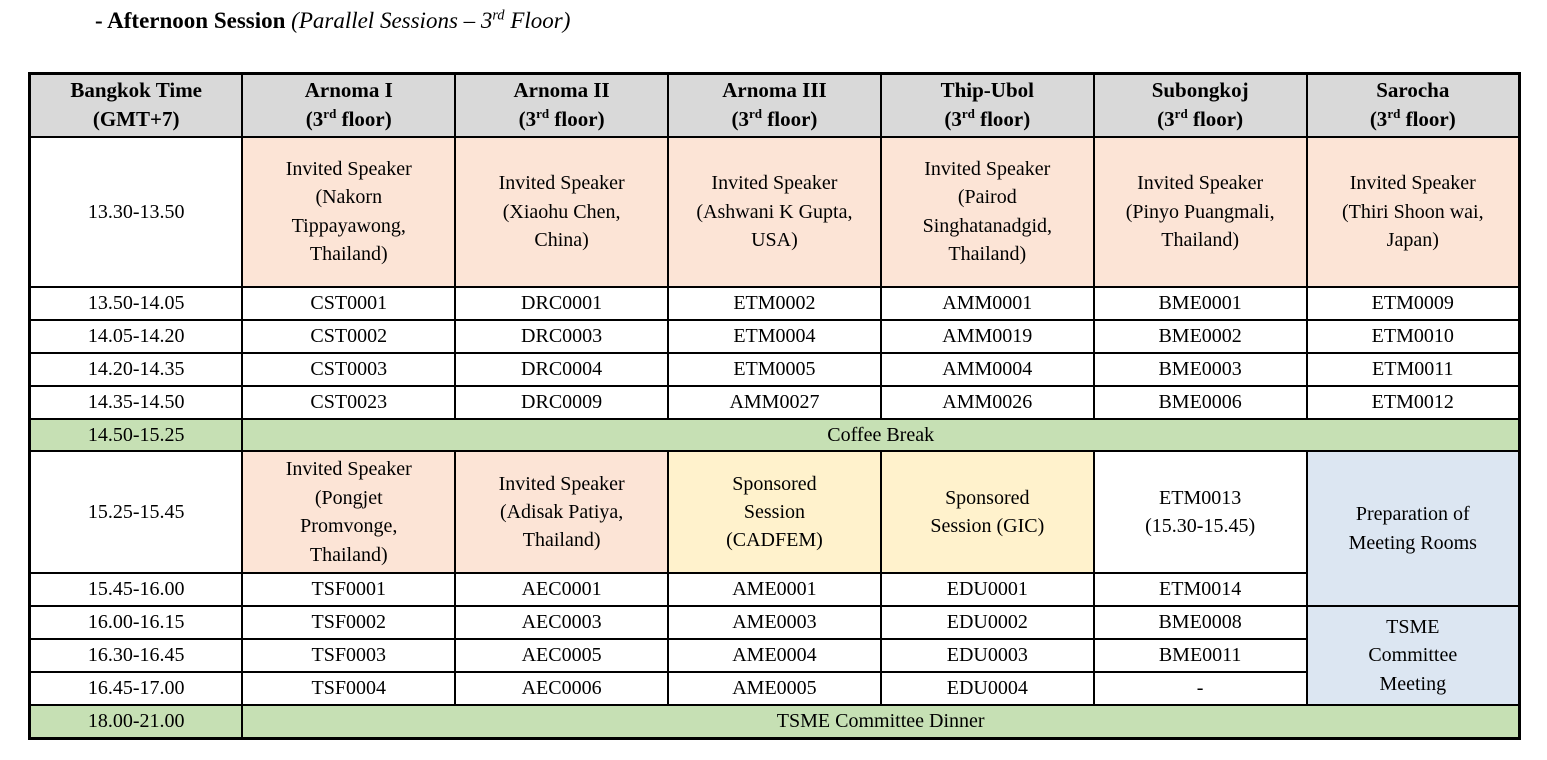  Describe the element at coordinates (349, 336) in the screenshot. I see `session-code-cell: CST0002` at that location.